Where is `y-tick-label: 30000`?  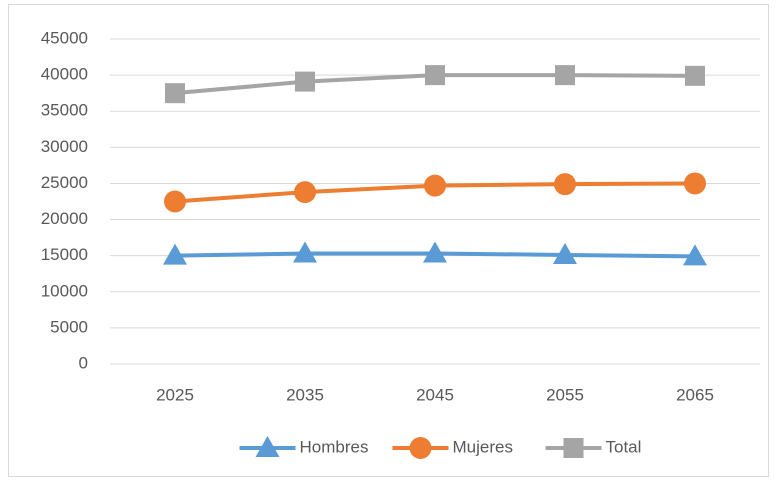 y-tick-label: 30000 is located at coordinates (64, 146).